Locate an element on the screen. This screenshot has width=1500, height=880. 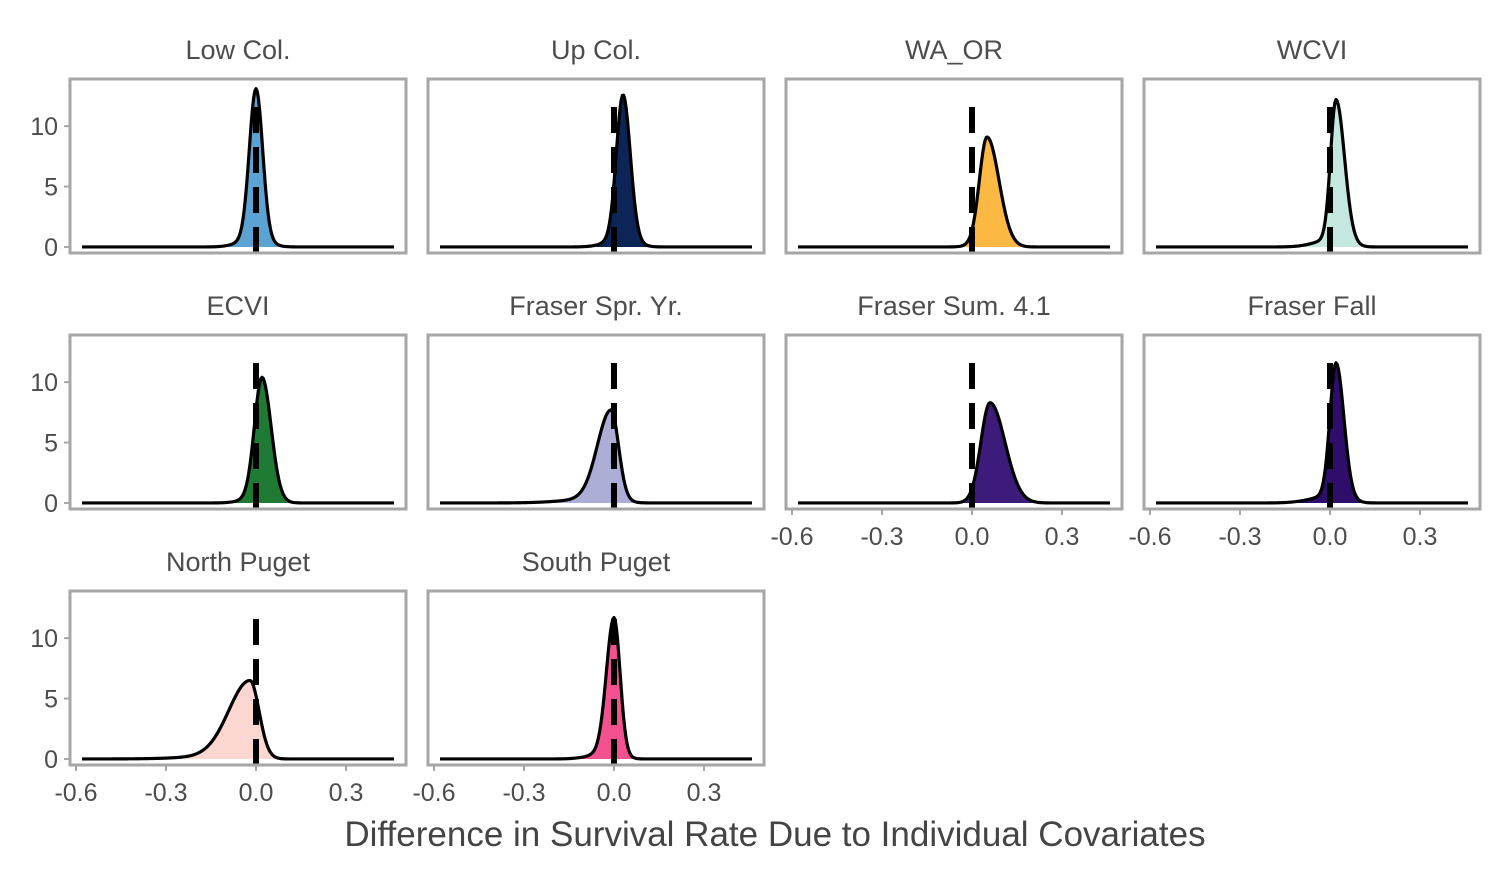
y-tick-label-north-puget-5: 5 is located at coordinates (51, 700).